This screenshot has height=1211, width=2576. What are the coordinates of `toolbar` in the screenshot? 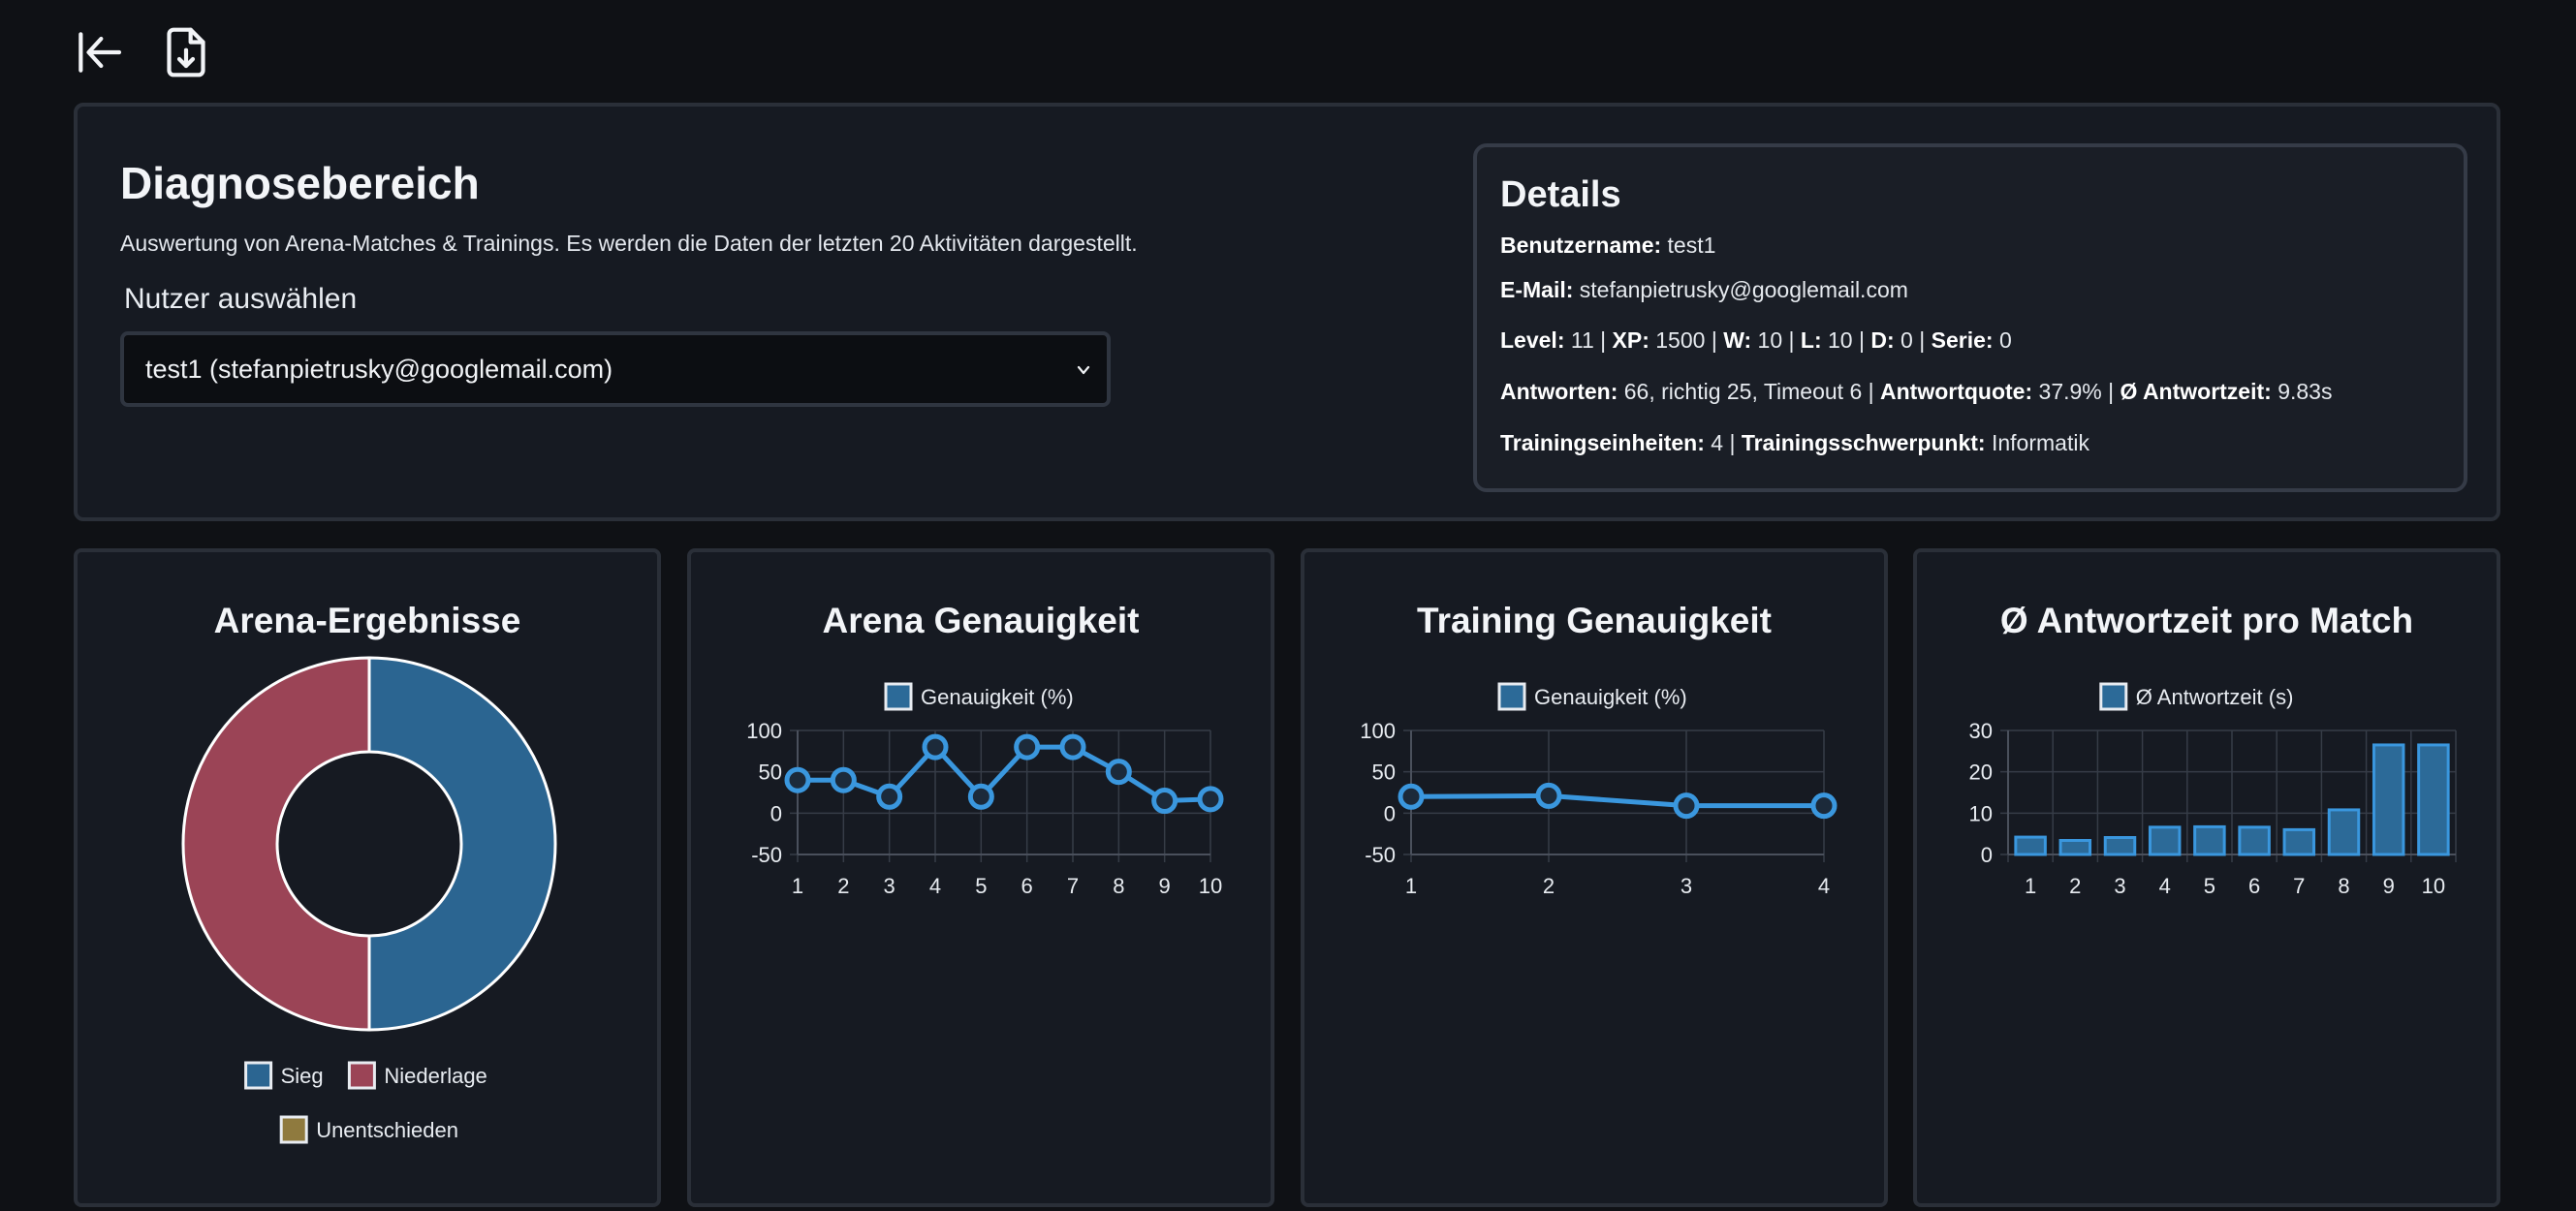 It's located at (142, 52).